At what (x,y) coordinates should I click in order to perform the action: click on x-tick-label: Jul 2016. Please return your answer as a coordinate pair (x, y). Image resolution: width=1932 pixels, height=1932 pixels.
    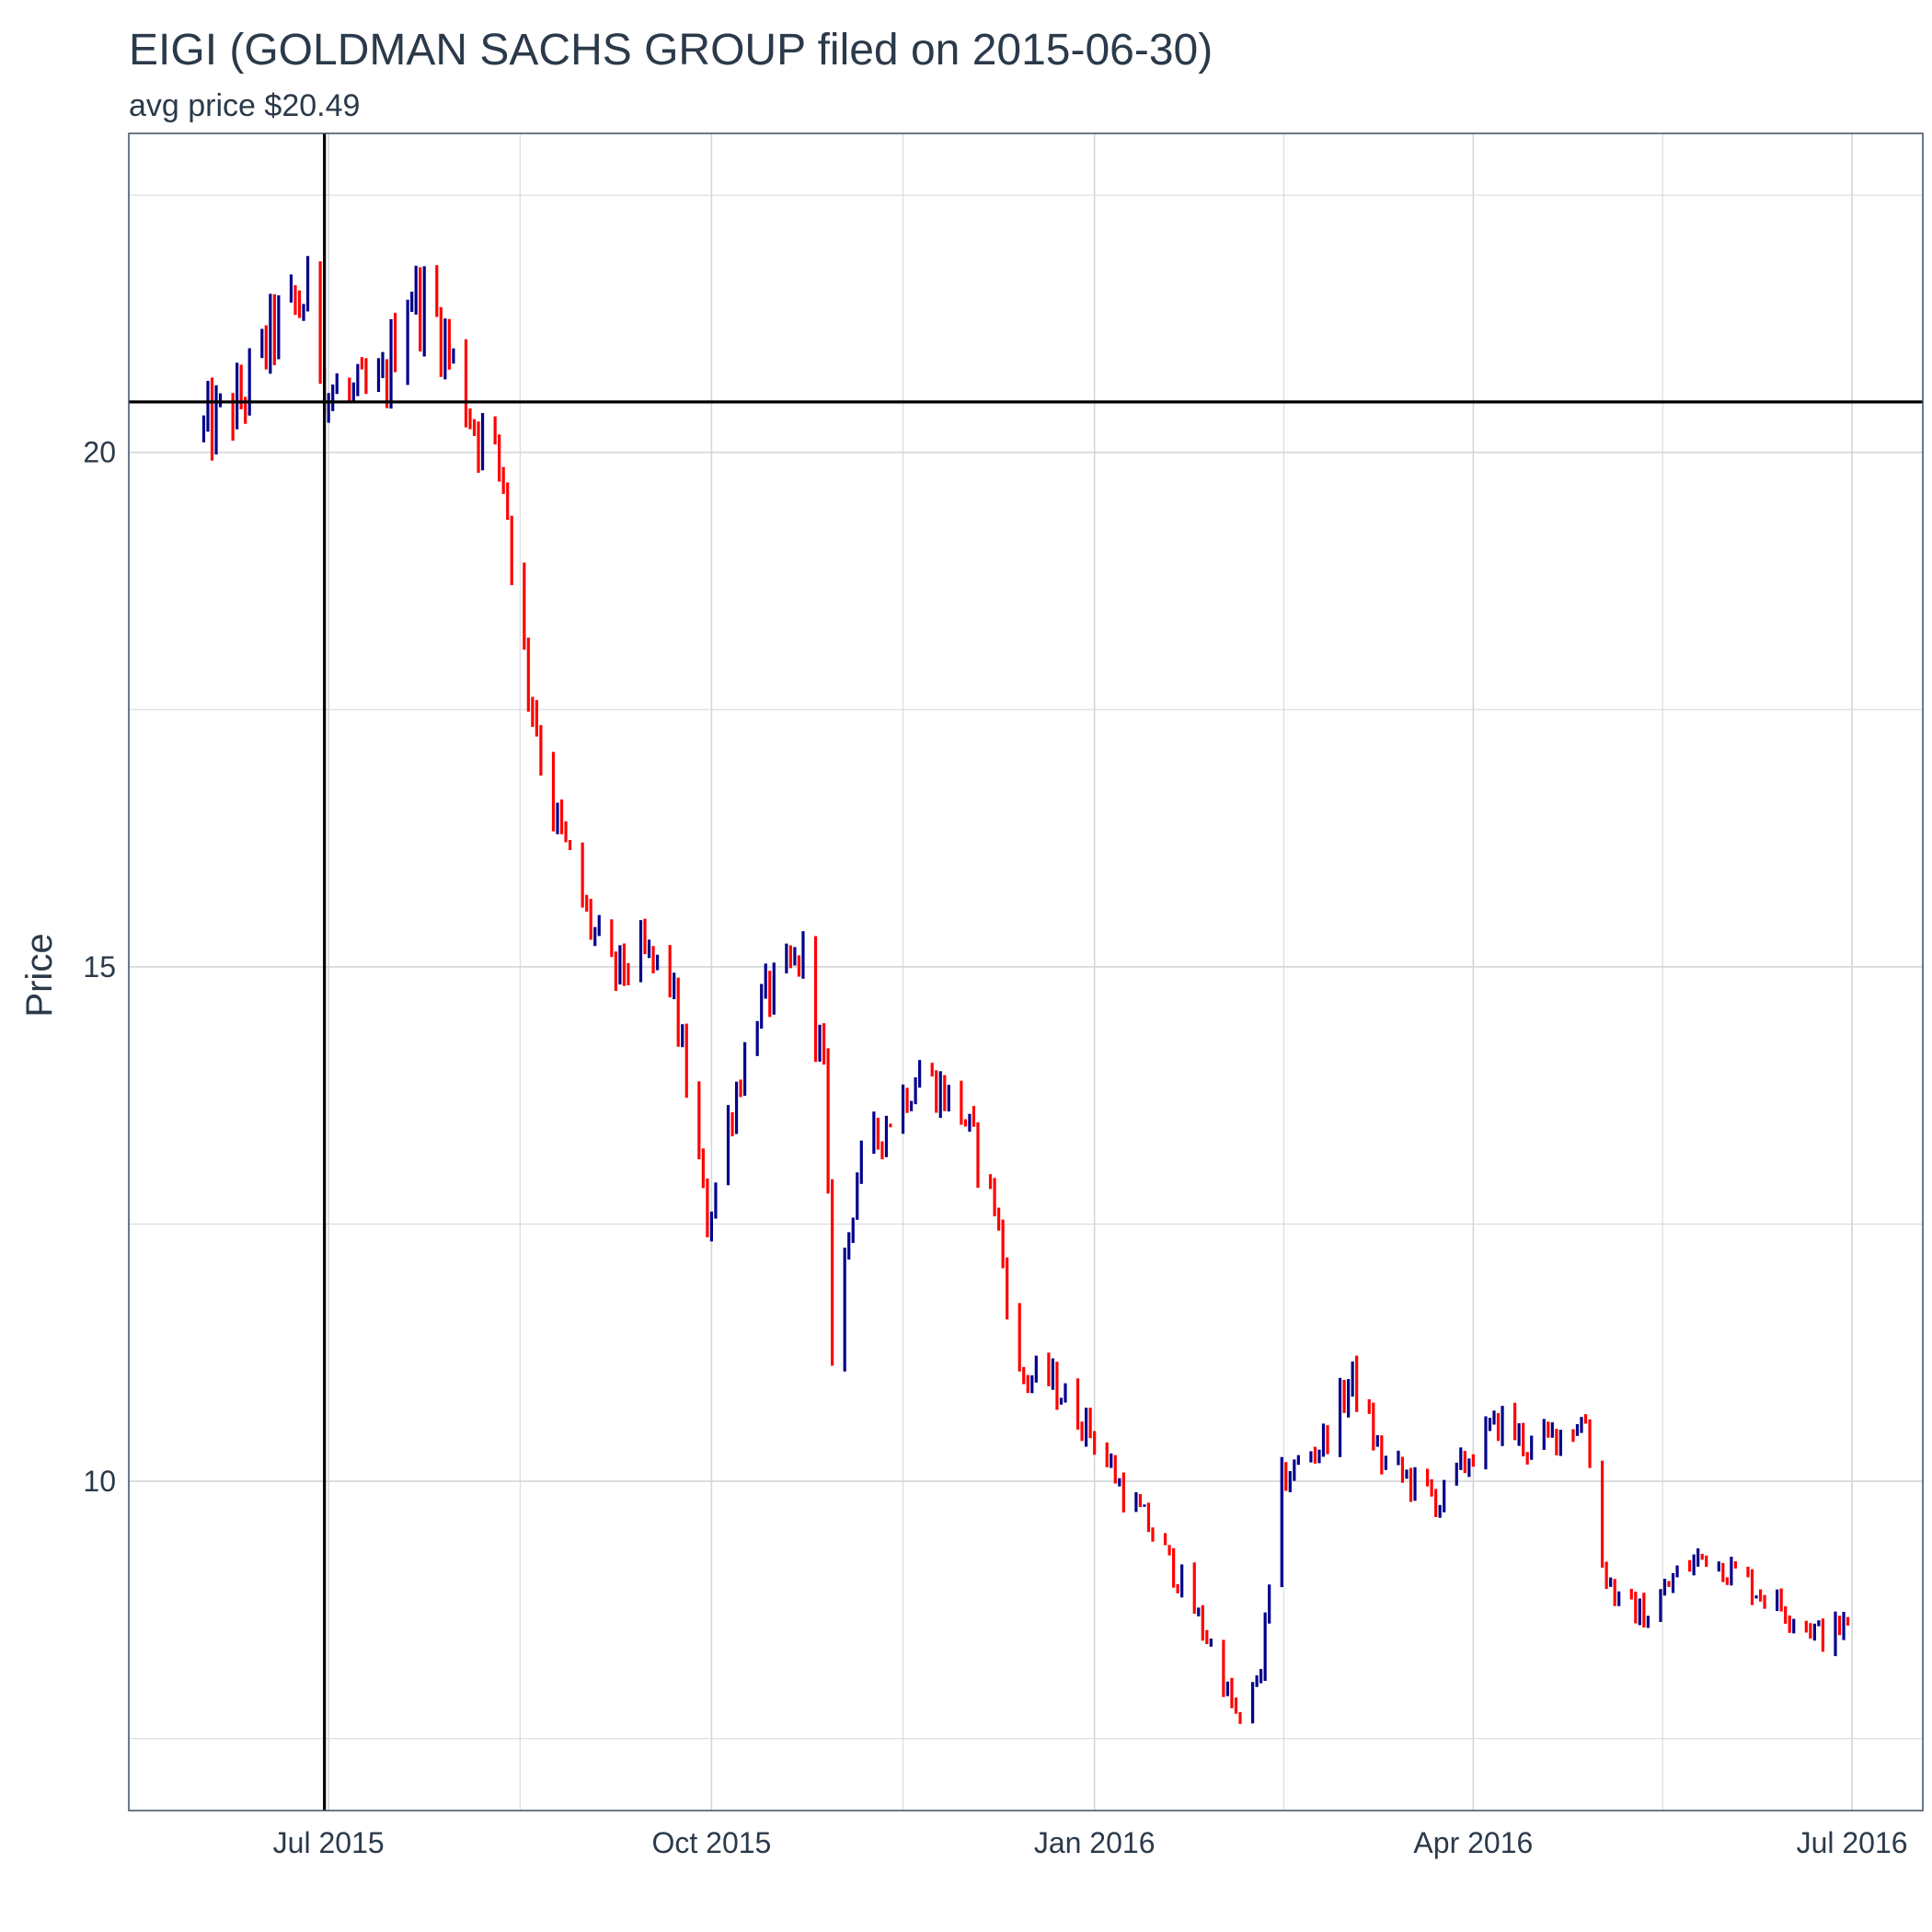
    Looking at the image, I should click on (1852, 1842).